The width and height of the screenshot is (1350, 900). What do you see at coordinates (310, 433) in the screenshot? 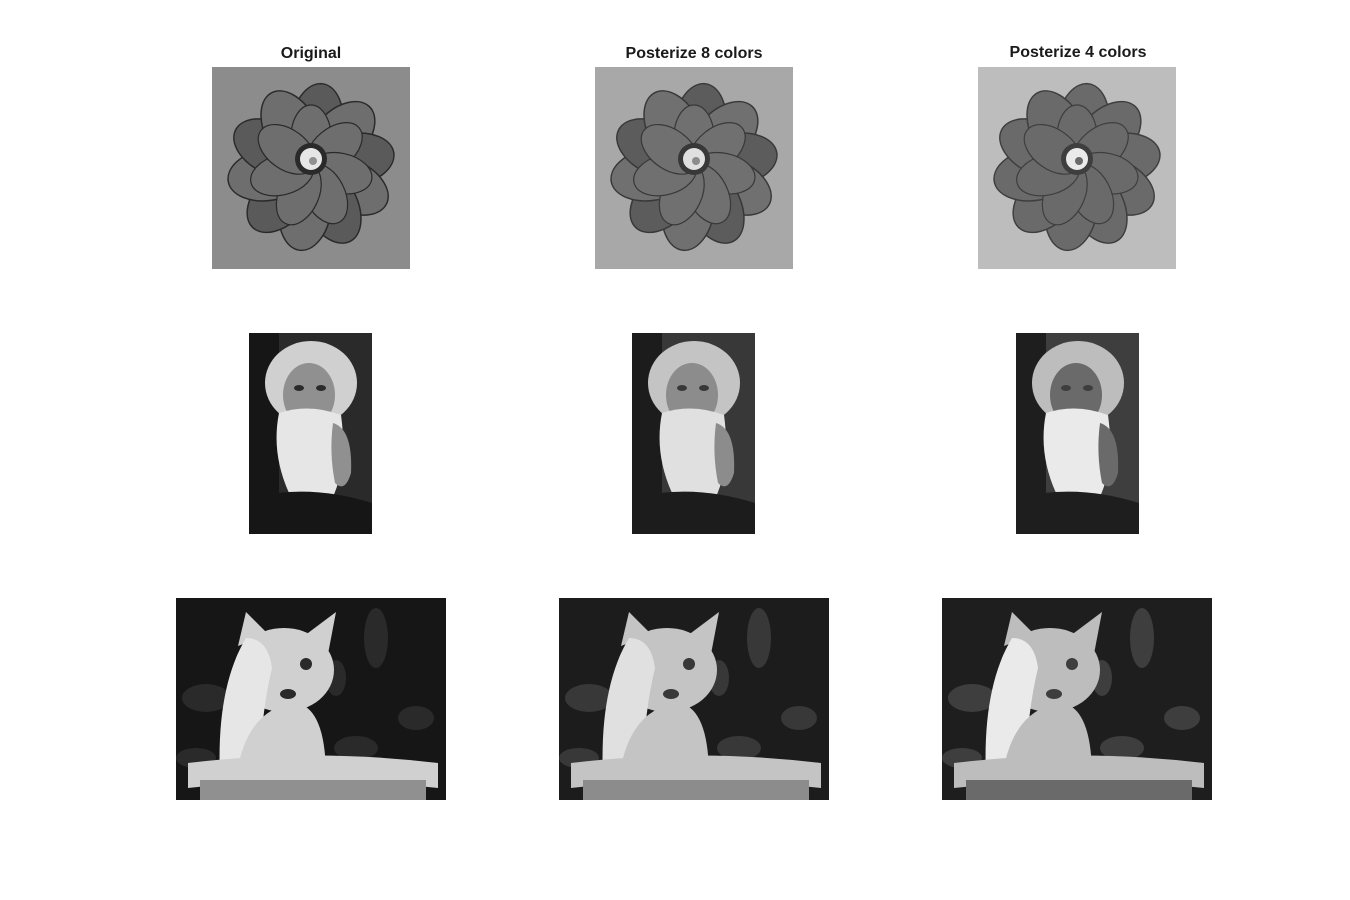
I see `portrait-original-image` at bounding box center [310, 433].